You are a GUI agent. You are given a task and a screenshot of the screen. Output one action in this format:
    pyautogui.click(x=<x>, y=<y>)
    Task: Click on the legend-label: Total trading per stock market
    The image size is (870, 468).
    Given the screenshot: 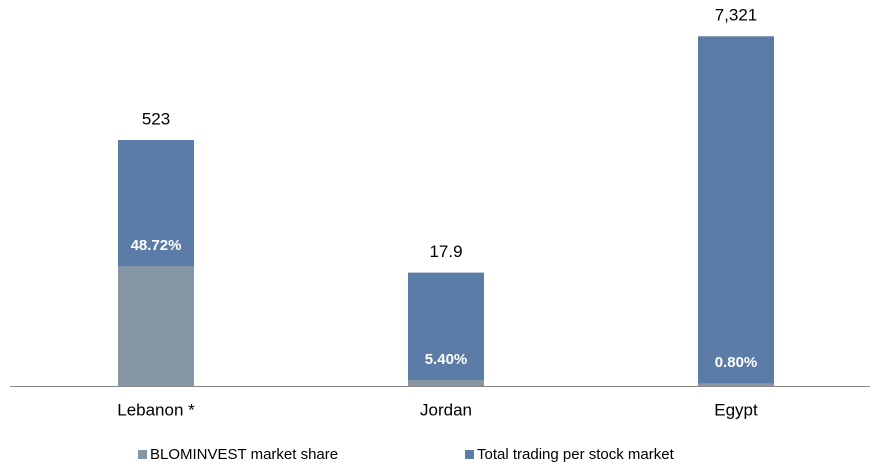 What is the action you would take?
    pyautogui.click(x=576, y=454)
    